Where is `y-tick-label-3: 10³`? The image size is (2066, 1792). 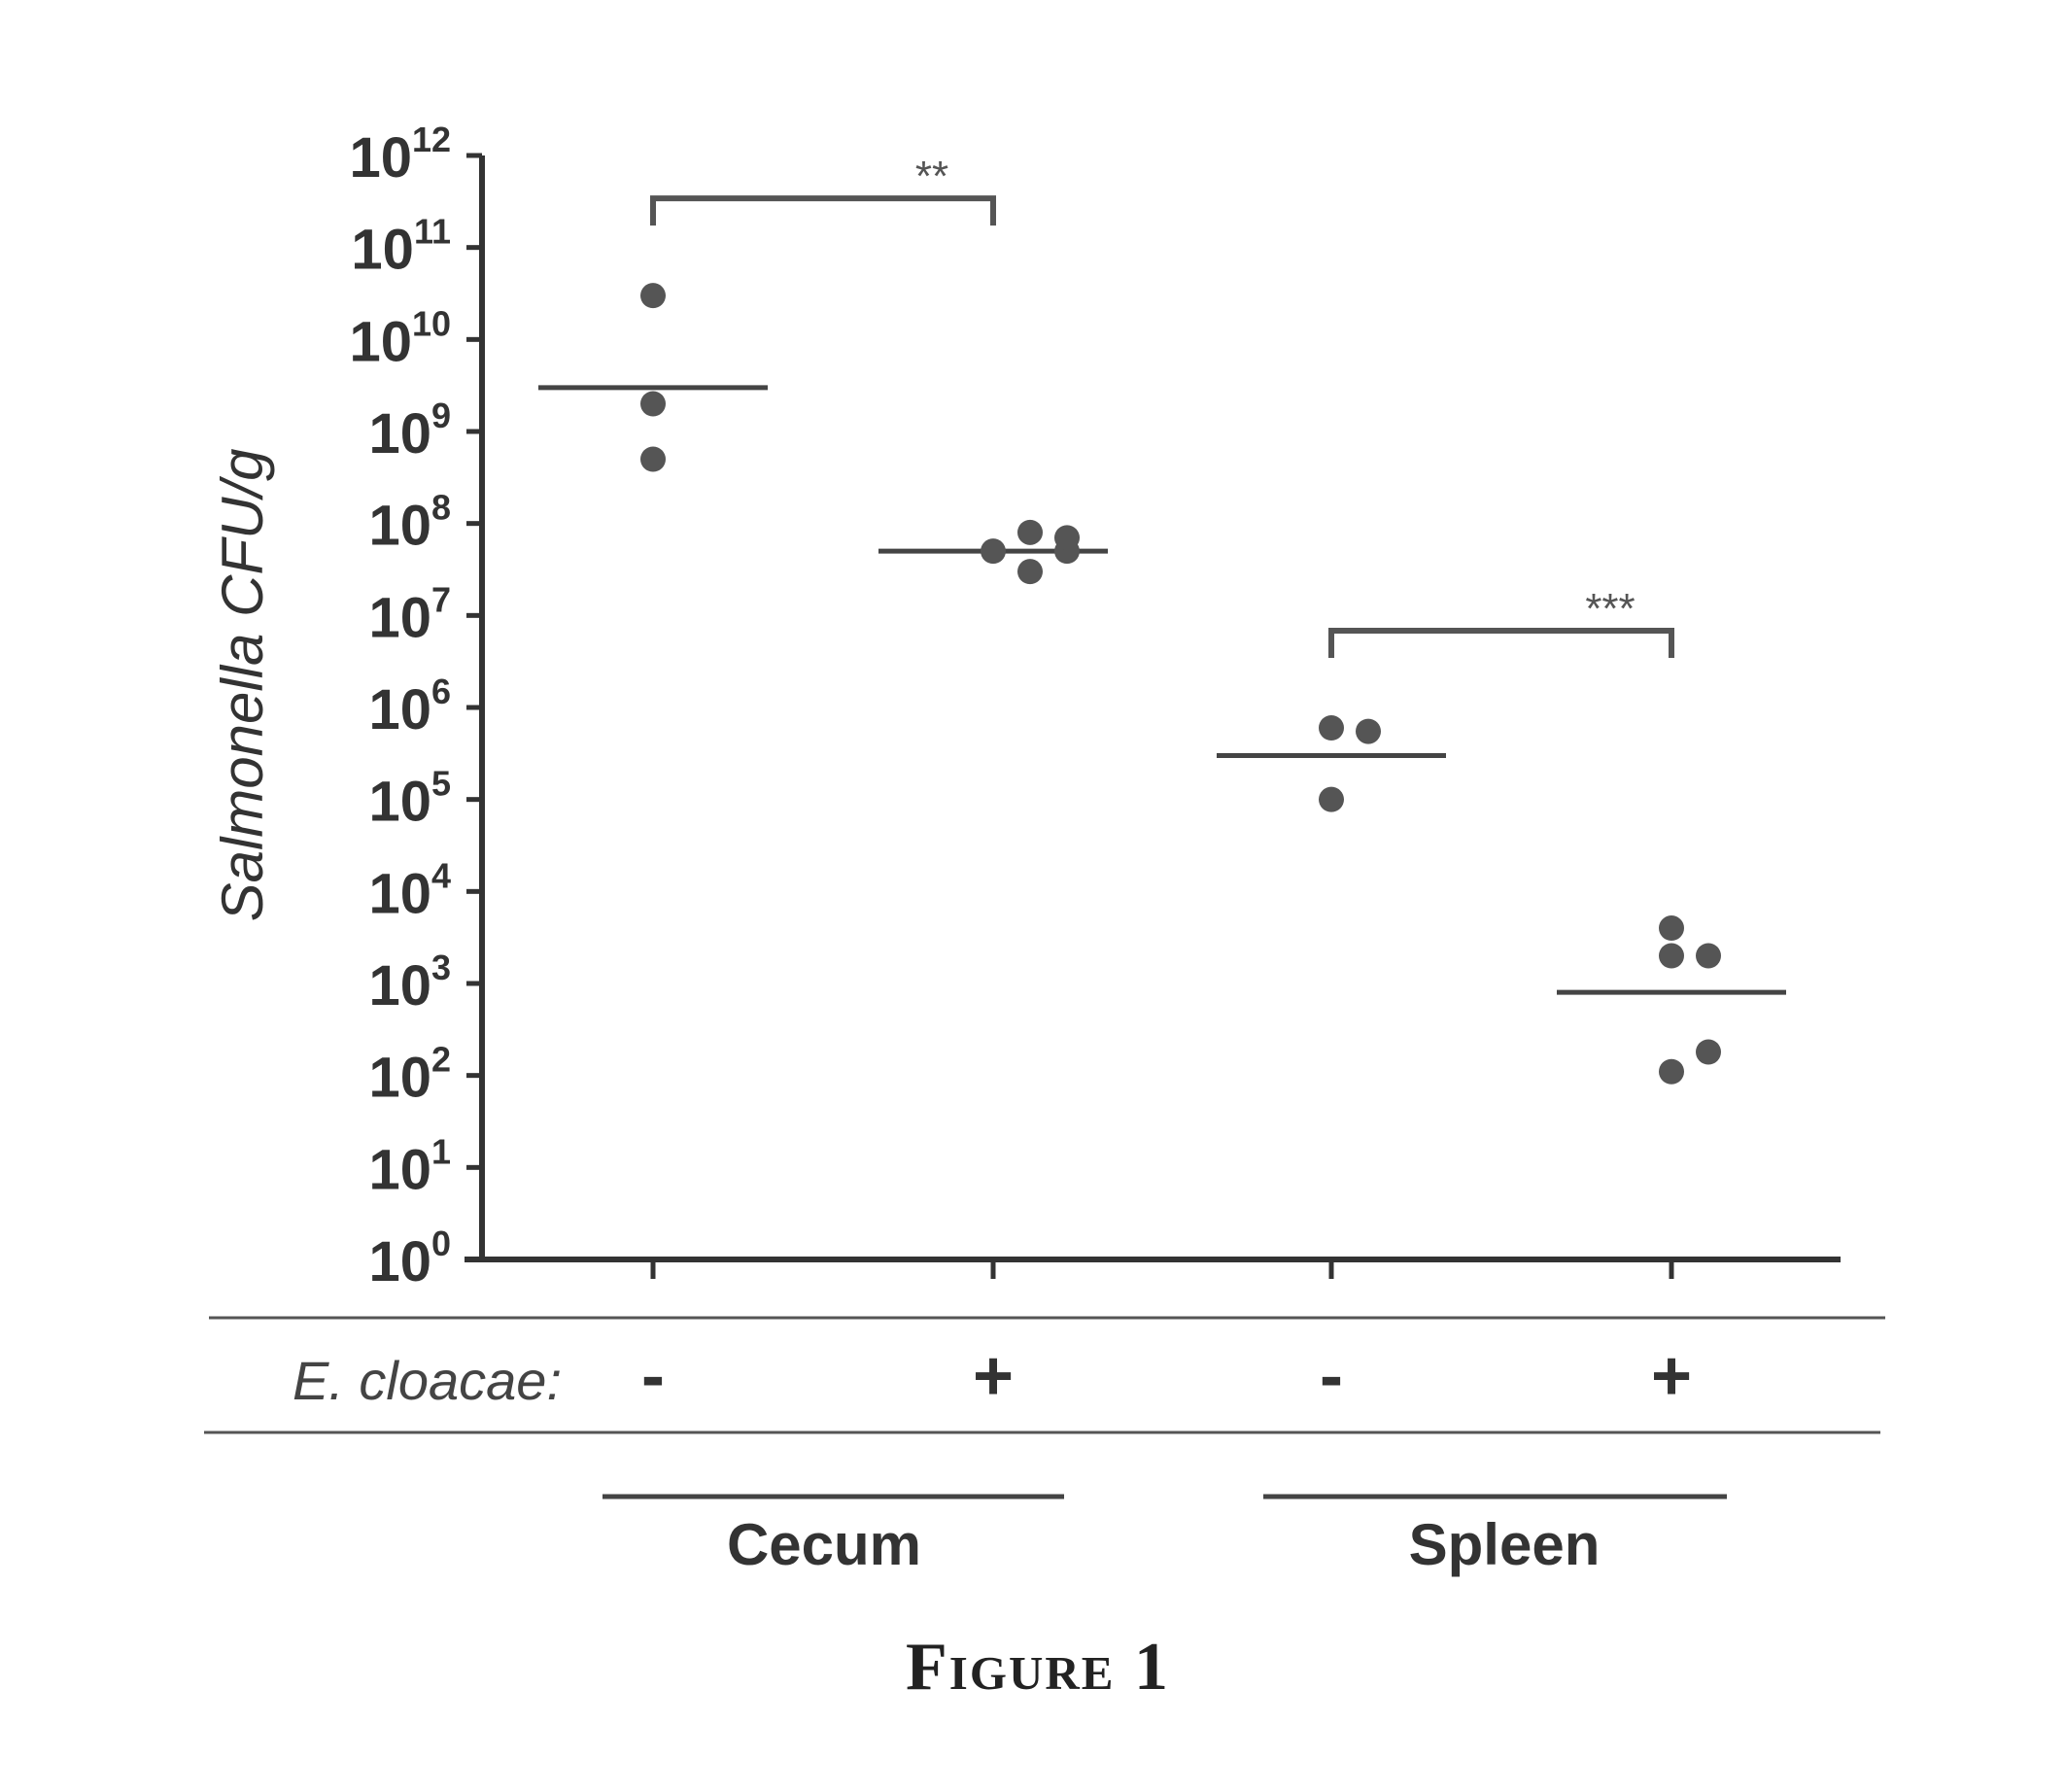
y-tick-label-3: 10³ is located at coordinates (409, 982).